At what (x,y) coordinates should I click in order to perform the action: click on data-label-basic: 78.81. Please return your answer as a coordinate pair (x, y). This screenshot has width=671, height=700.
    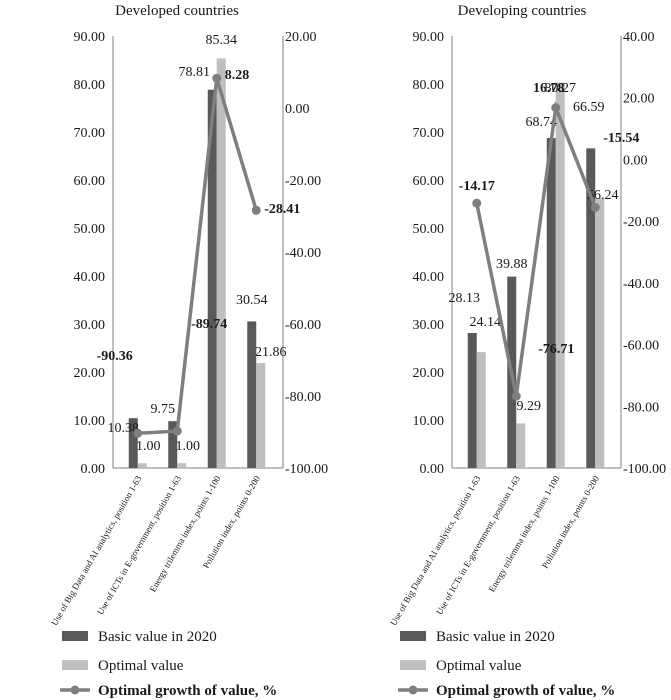
    Looking at the image, I should click on (195, 72).